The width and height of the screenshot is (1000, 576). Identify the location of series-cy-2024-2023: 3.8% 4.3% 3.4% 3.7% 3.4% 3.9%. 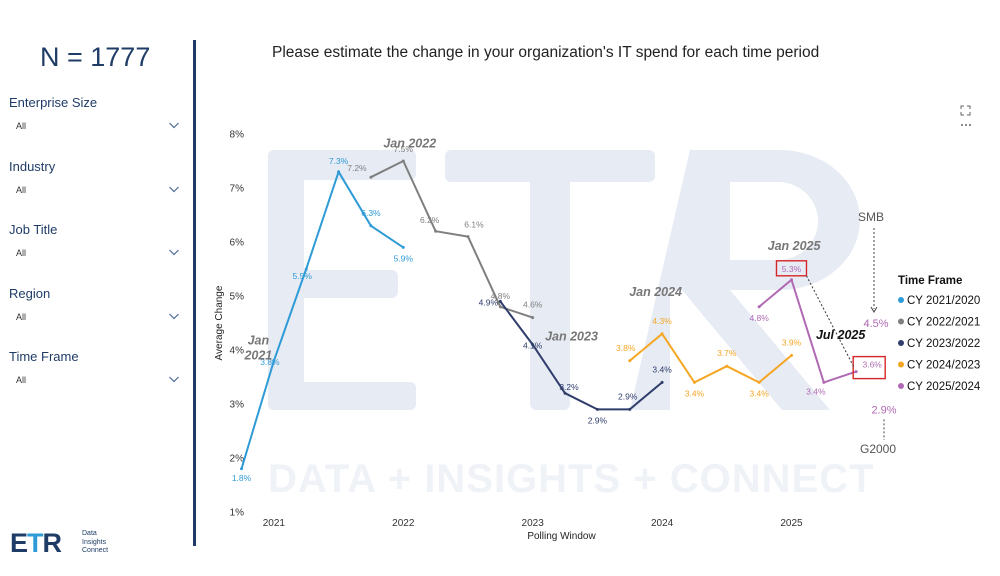
(709, 357).